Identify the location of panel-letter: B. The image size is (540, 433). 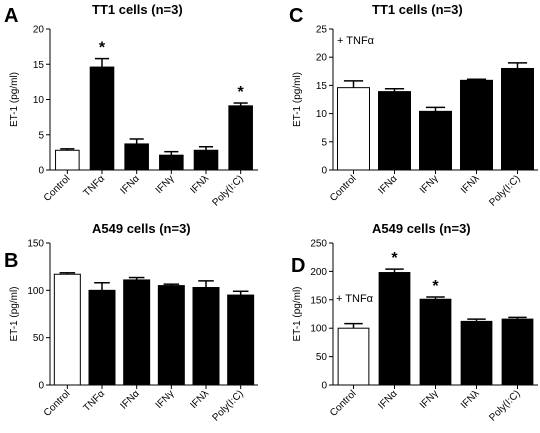
(11, 261).